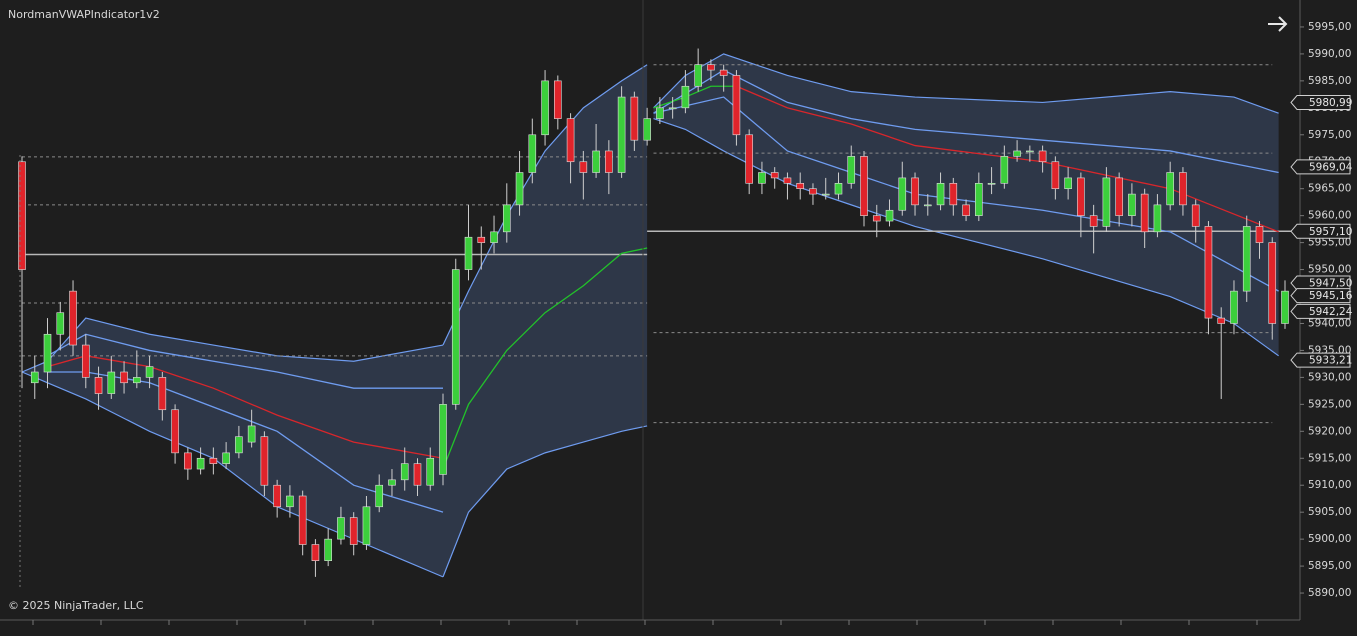  What do you see at coordinates (1329, 593) in the screenshot?
I see `y-tick-label: 5890,00` at bounding box center [1329, 593].